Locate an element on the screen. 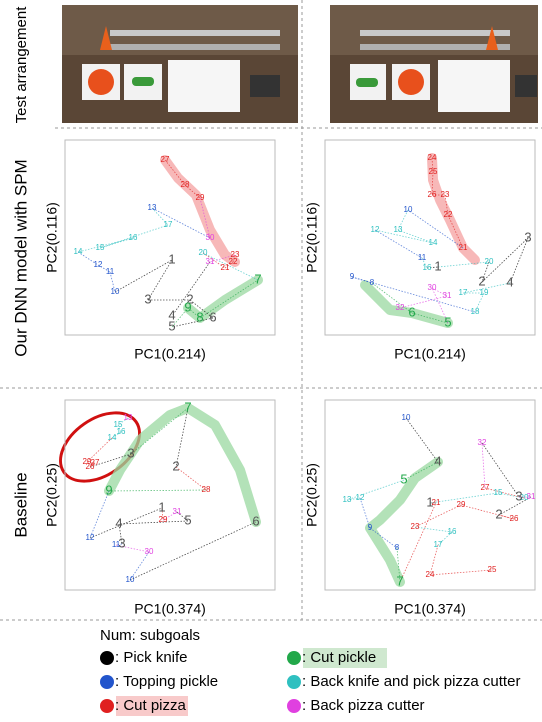  point-label: 27 is located at coordinates (485, 487).